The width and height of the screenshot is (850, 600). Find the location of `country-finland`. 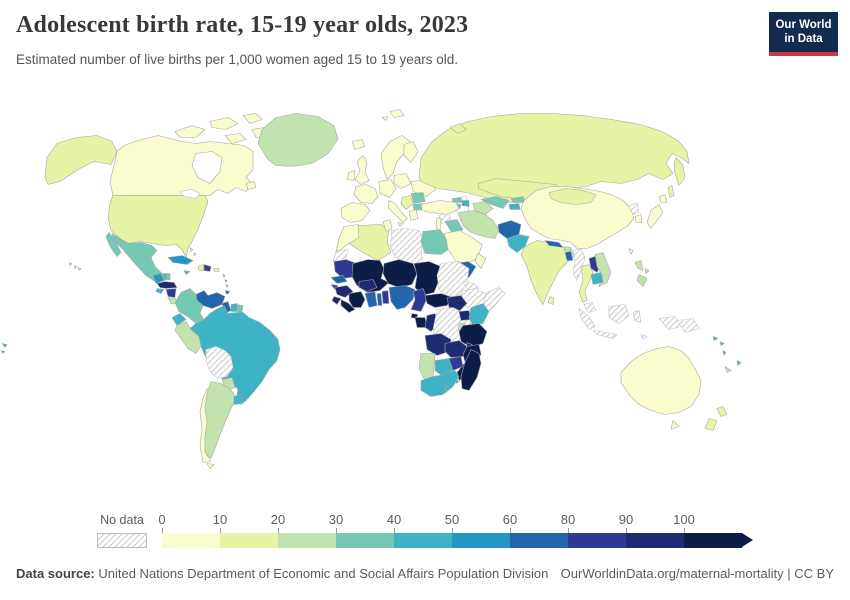

country-finland is located at coordinates (411, 152).